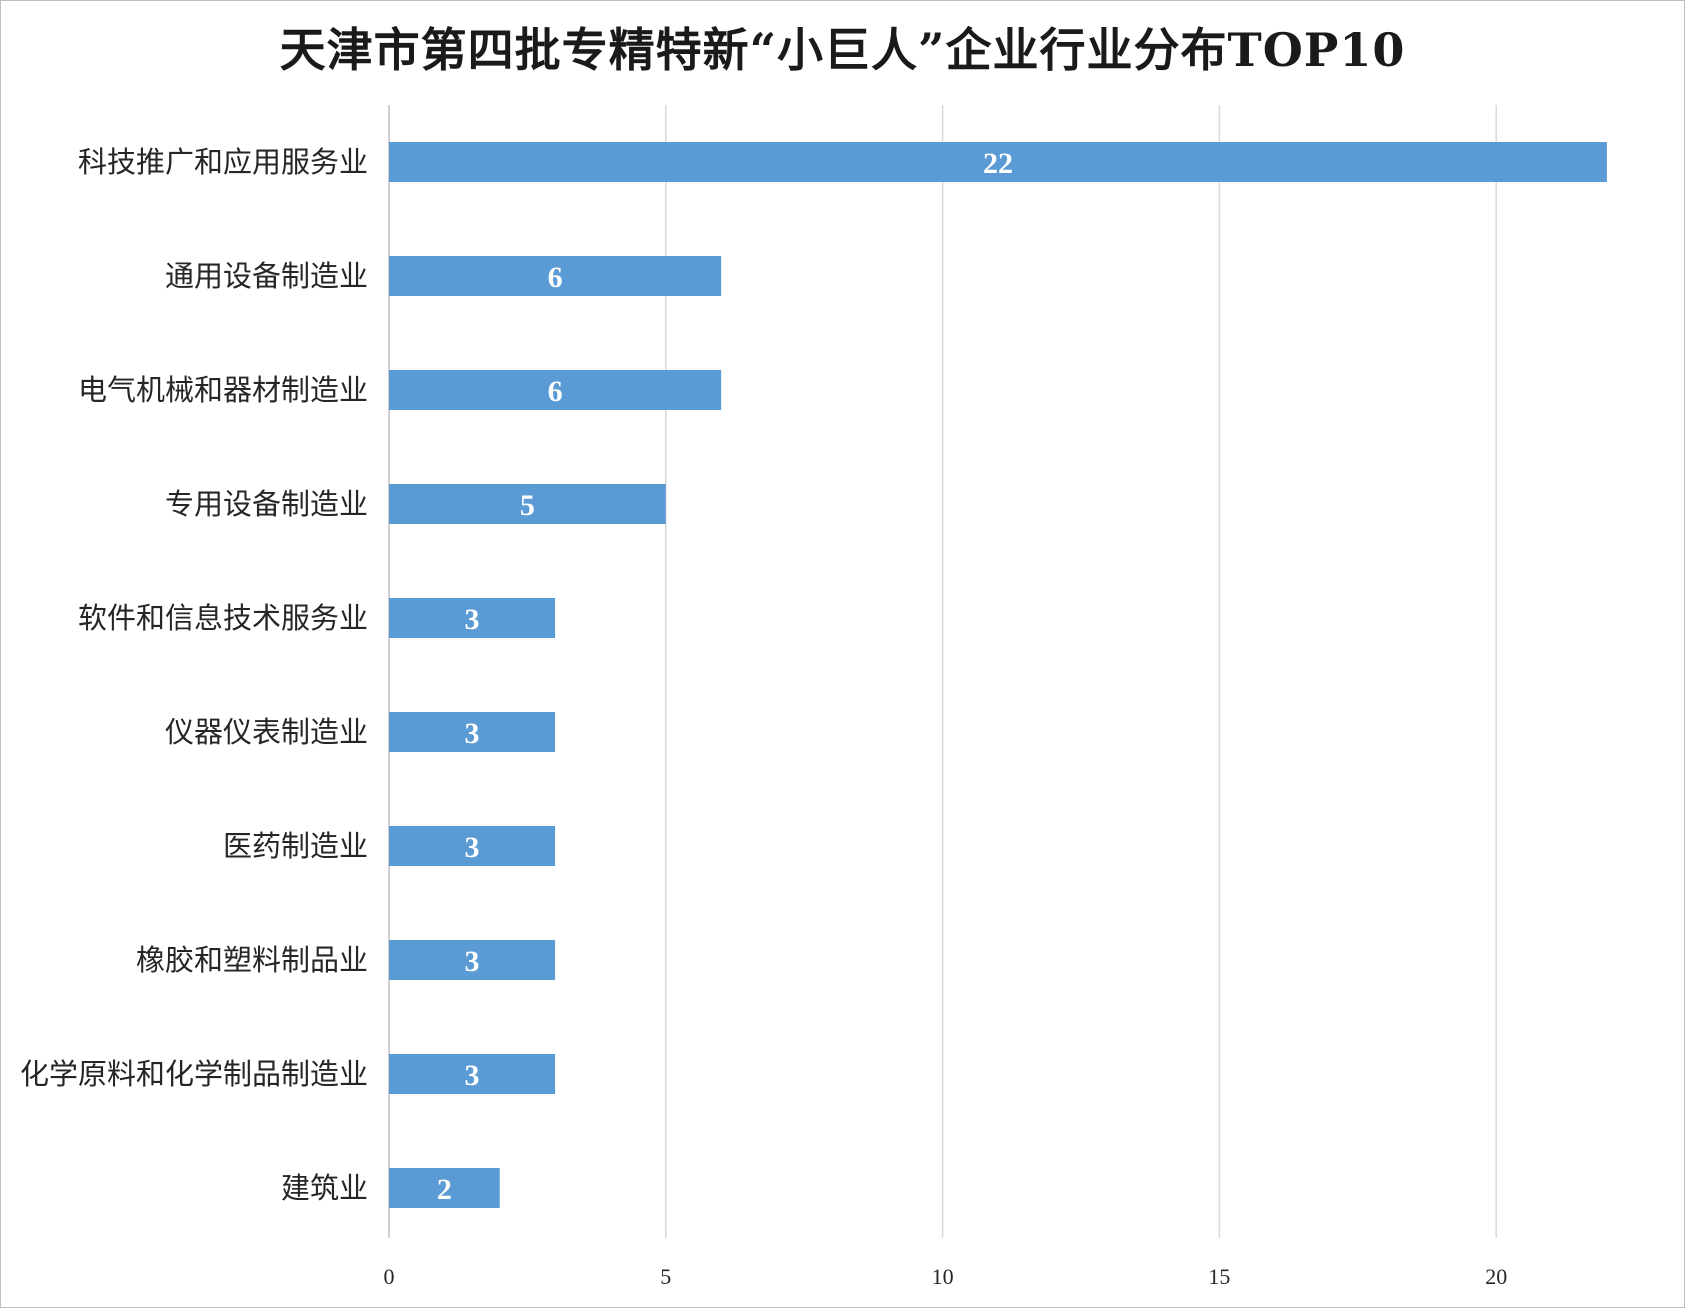 This screenshot has width=1685, height=1308. I want to click on x-tick-label: 15, so click(1219, 1276).